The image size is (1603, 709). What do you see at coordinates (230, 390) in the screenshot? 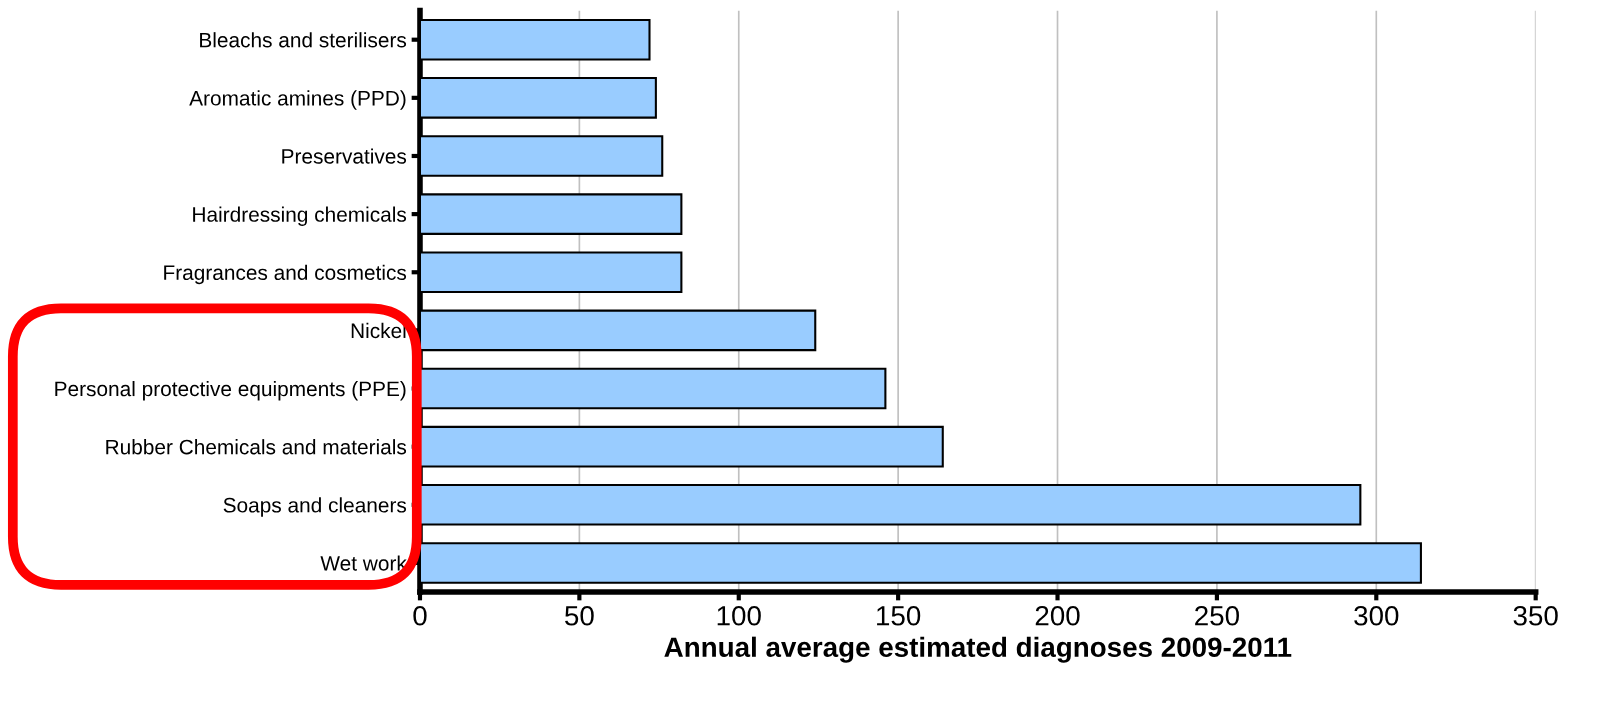
I see `y-tick-label: Personal protective equipments (PPE)` at bounding box center [230, 390].